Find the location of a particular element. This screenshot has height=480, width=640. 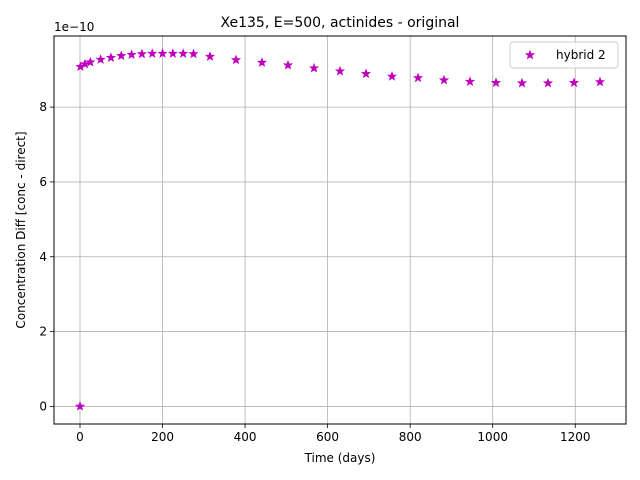

x-tick-label: 1000 is located at coordinates (492, 437).